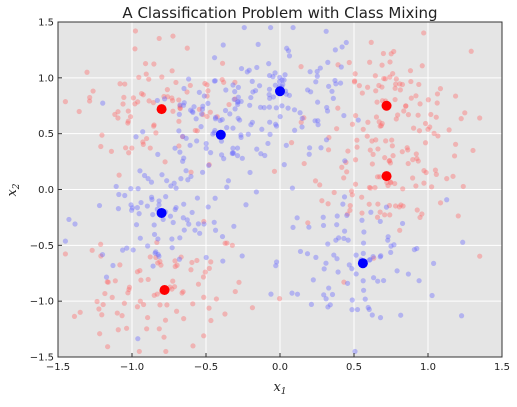 The width and height of the screenshot is (517, 407). Describe the element at coordinates (502, 367) in the screenshot. I see `x-tick-label: 1.5` at that location.